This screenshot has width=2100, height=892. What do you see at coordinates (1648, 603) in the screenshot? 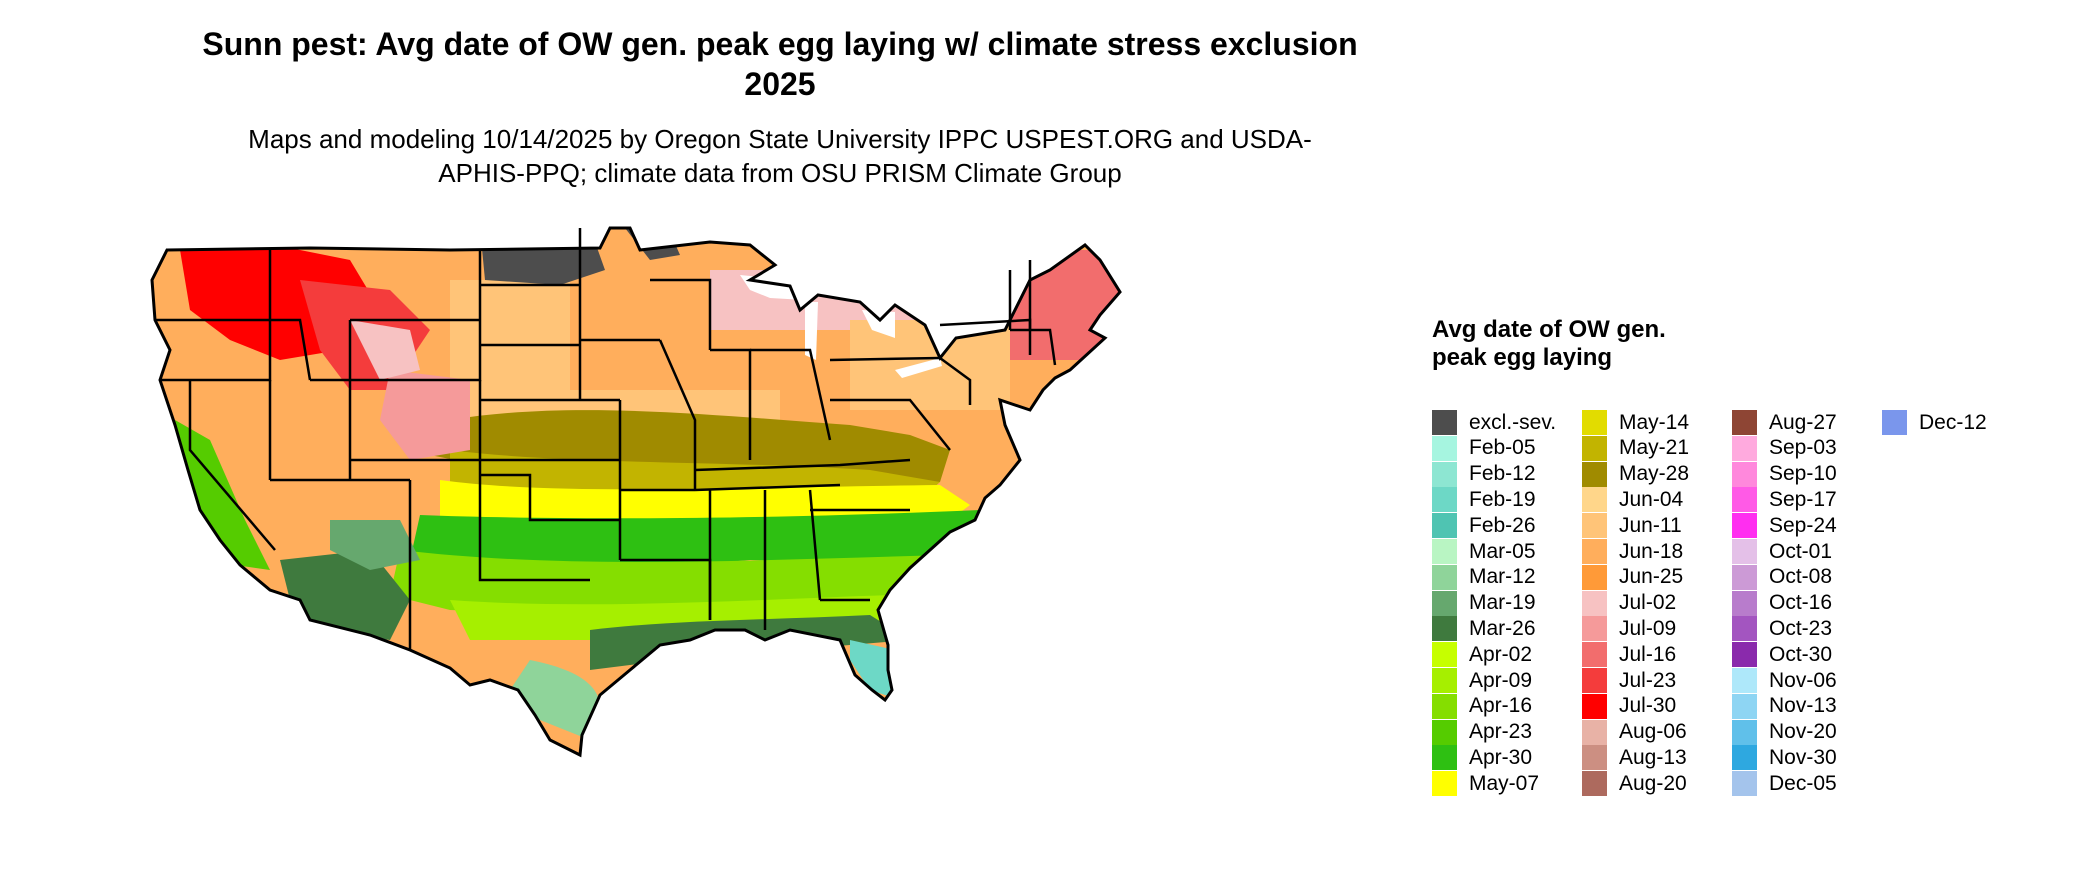
I see `legend-label: Jul-02` at bounding box center [1648, 603].